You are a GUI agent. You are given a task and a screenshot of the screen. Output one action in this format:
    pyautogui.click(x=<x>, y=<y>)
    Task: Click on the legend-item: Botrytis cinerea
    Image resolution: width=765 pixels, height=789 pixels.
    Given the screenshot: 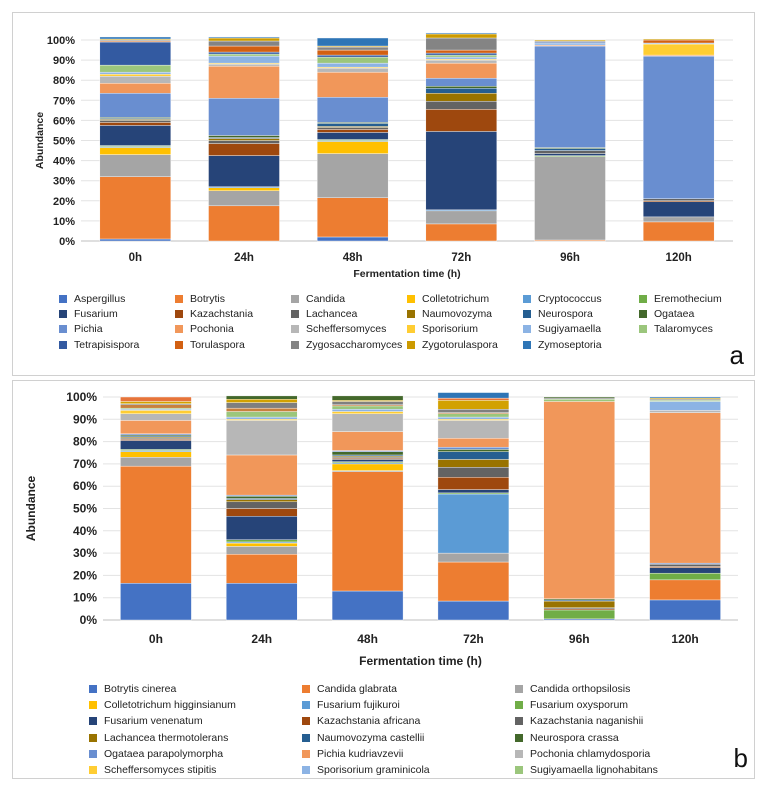 What is the action you would take?
    pyautogui.click(x=132, y=689)
    